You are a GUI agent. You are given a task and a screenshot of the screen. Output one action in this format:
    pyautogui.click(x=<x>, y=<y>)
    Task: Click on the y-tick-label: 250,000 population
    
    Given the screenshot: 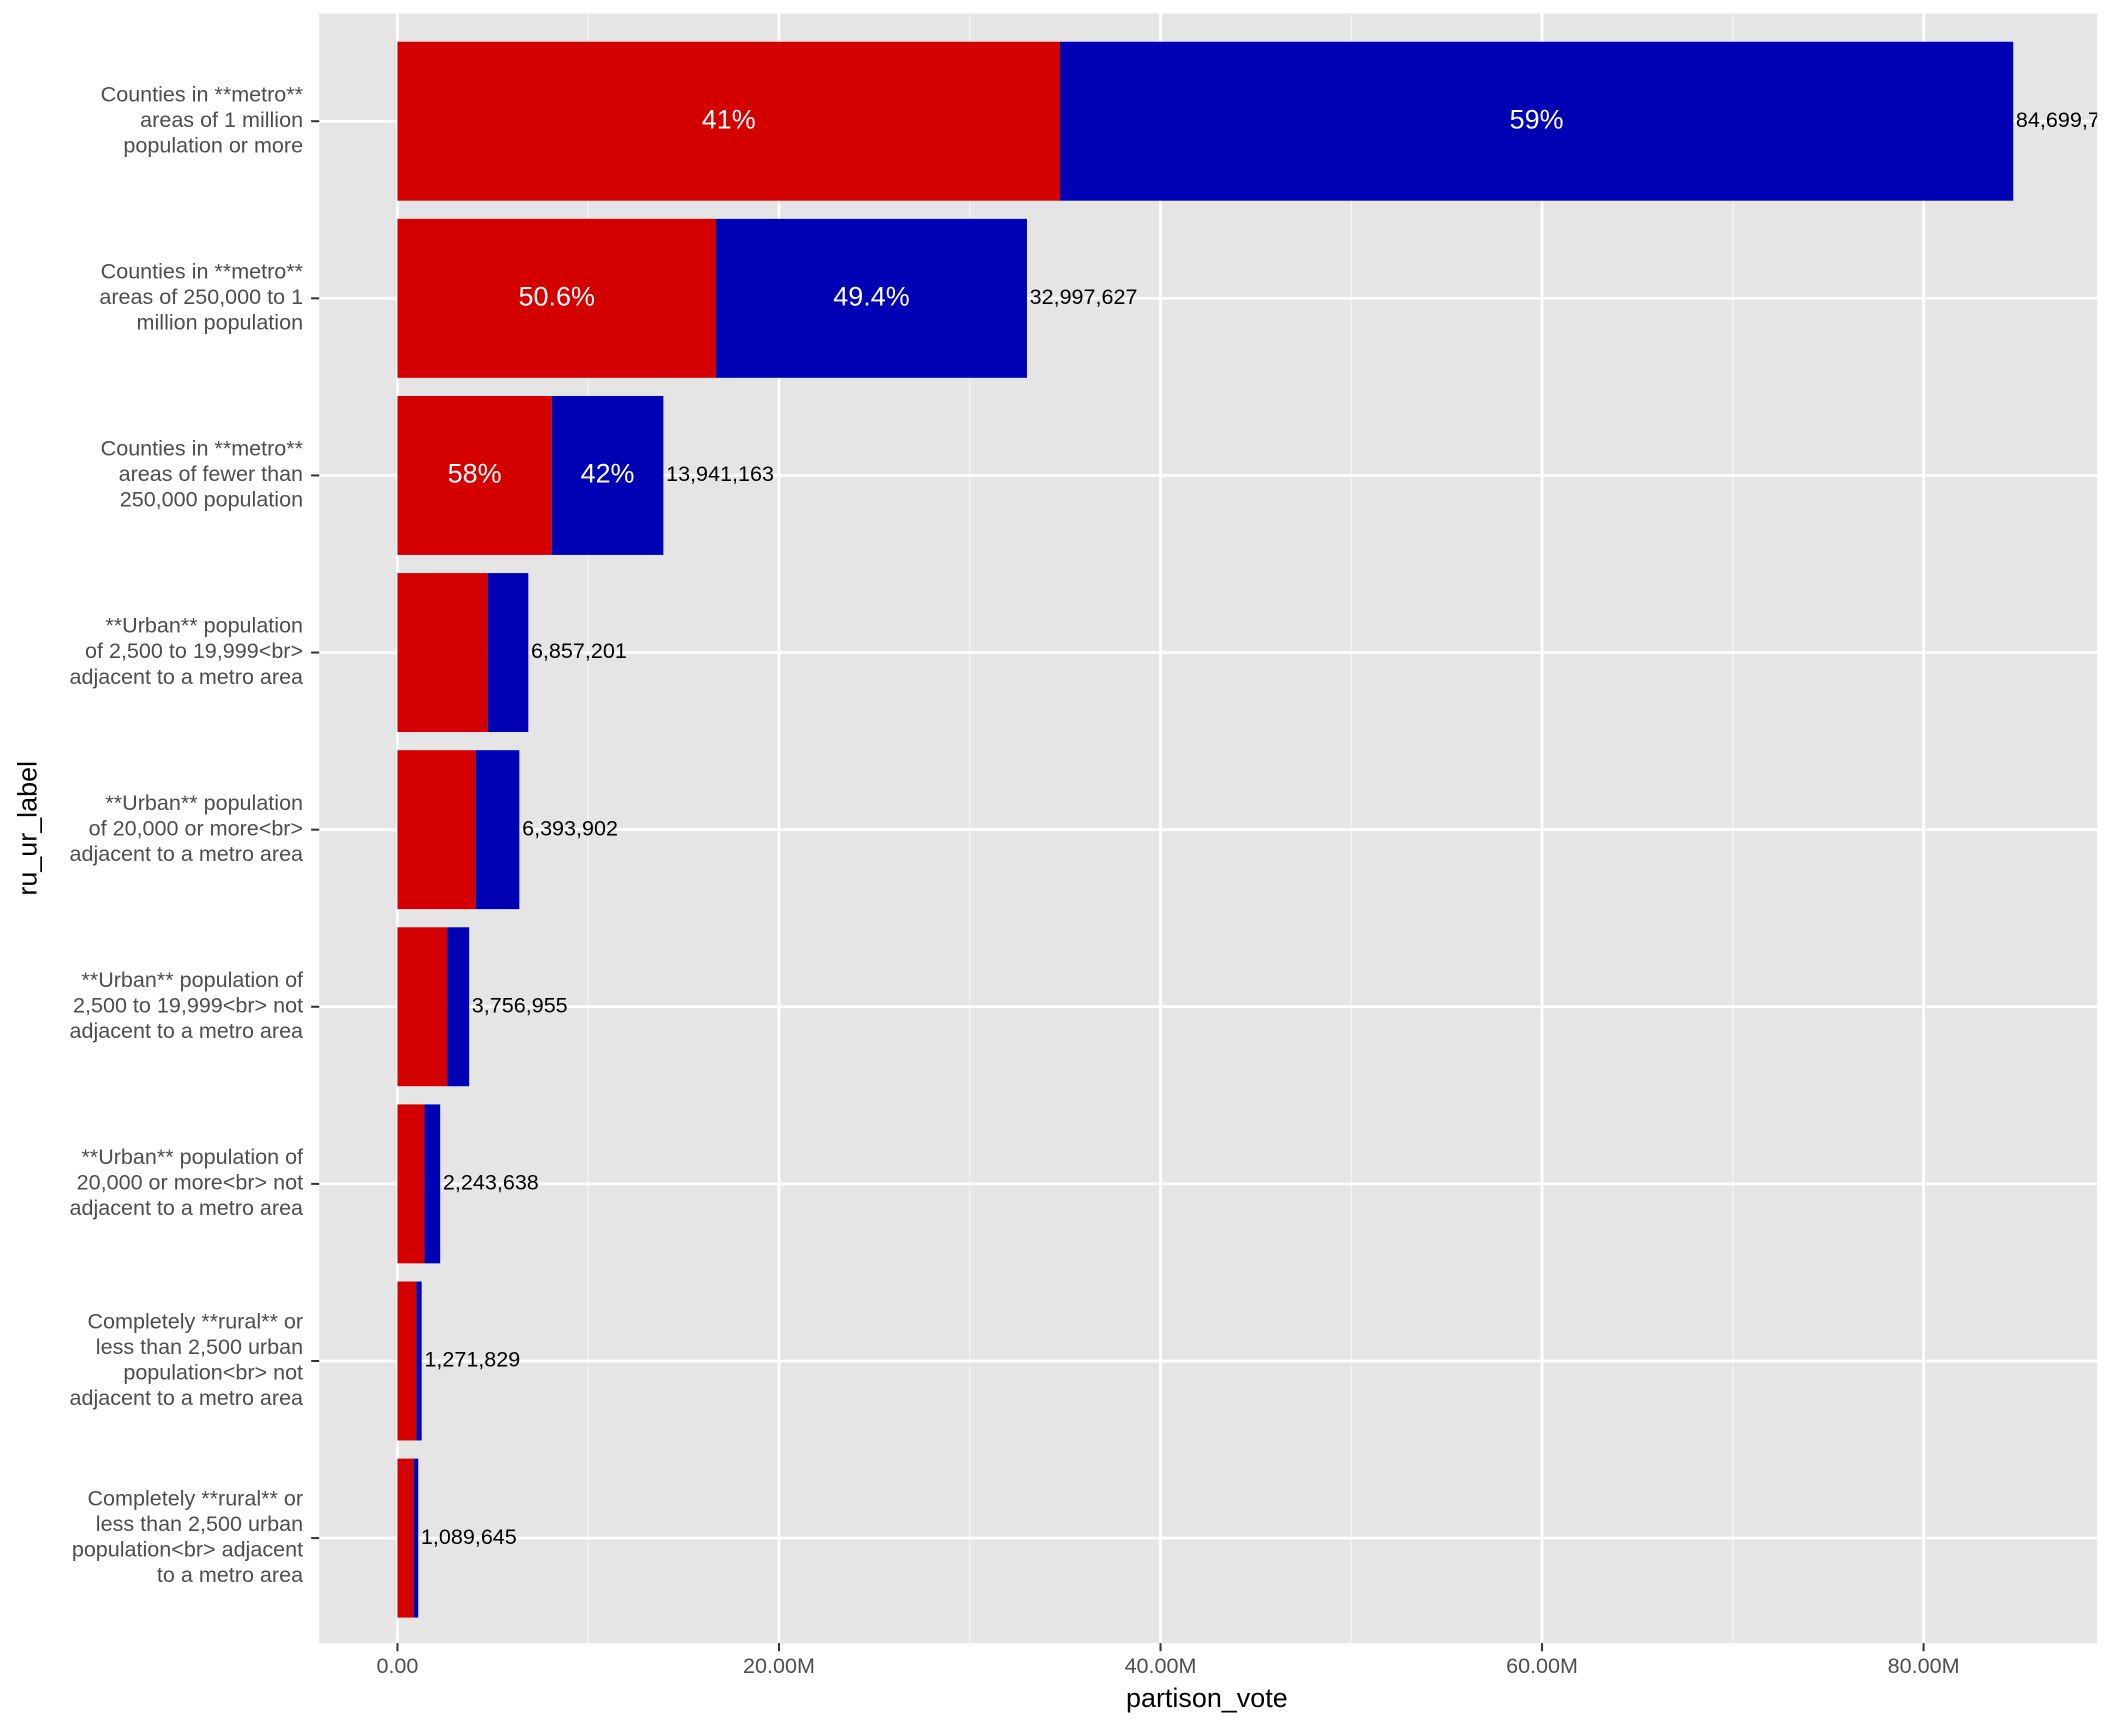 What is the action you would take?
    pyautogui.click(x=211, y=499)
    